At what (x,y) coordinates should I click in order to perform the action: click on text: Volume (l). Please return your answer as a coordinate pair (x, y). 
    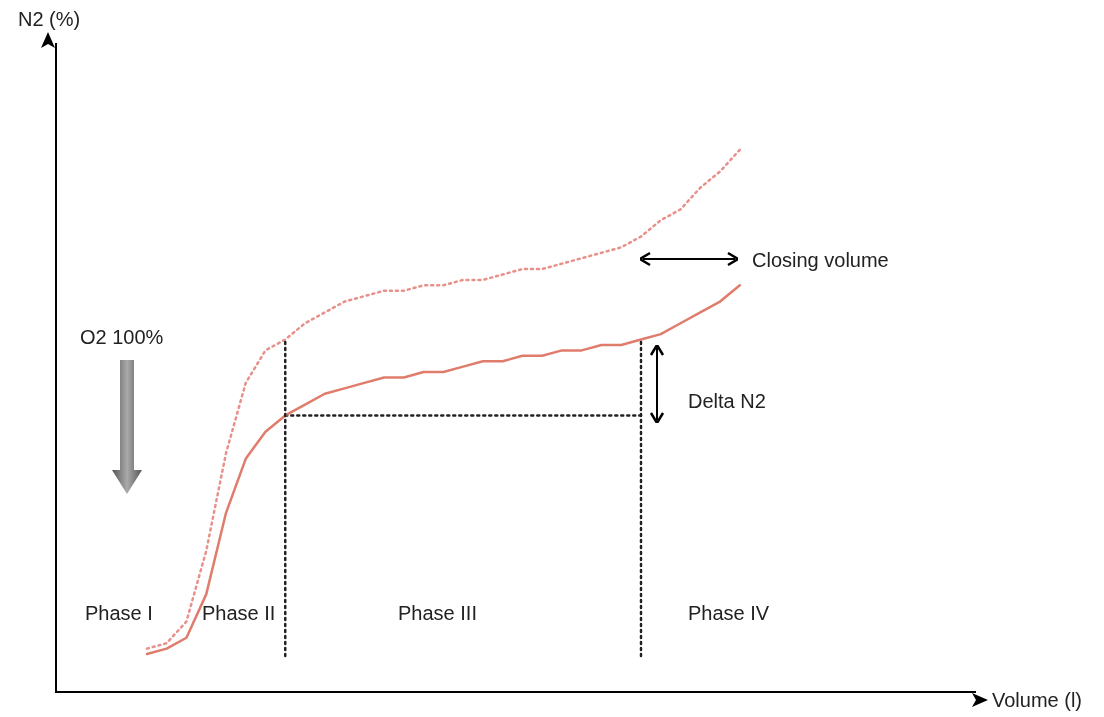
    Looking at the image, I should click on (1037, 700).